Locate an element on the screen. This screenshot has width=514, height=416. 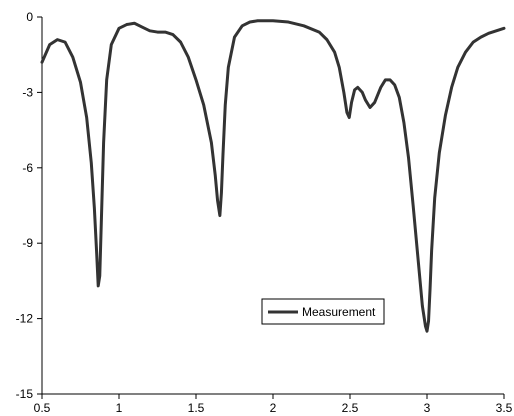
legend-label-measurement: Measurement is located at coordinates (339, 312).